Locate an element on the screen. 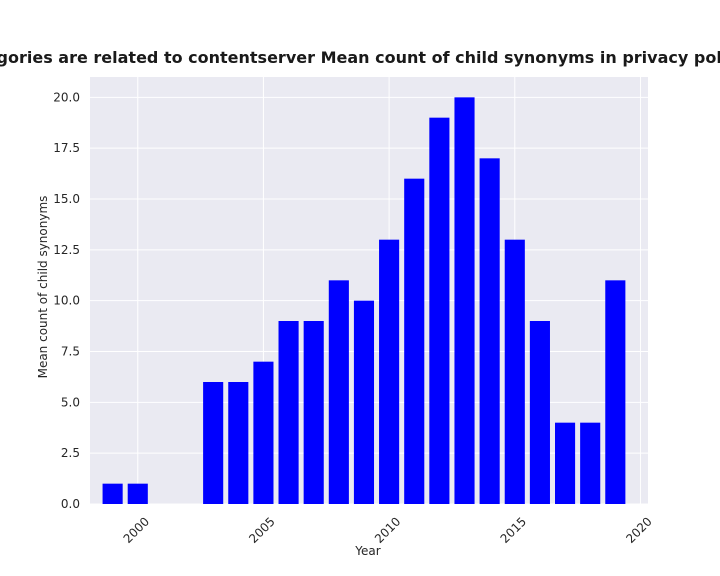 The height and width of the screenshot is (576, 720). x-tick-label: 2010 is located at coordinates (387, 529).